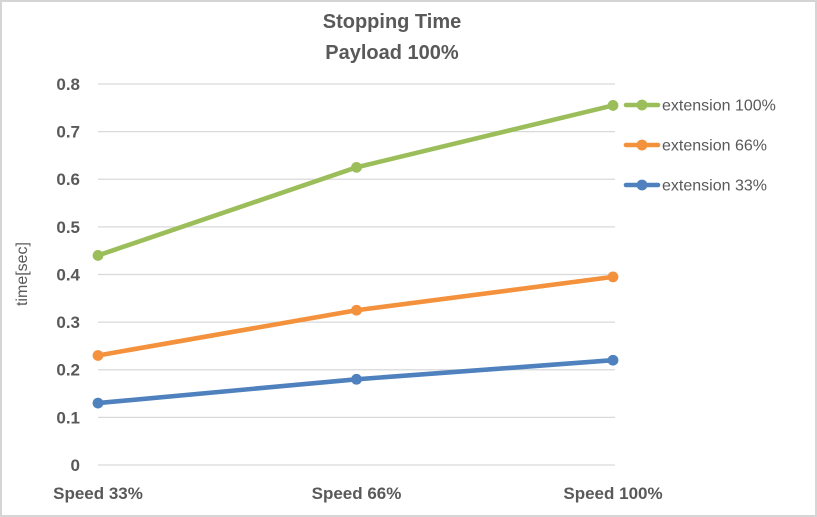  I want to click on legend-label-extension-66: extension 66%, so click(714, 146).